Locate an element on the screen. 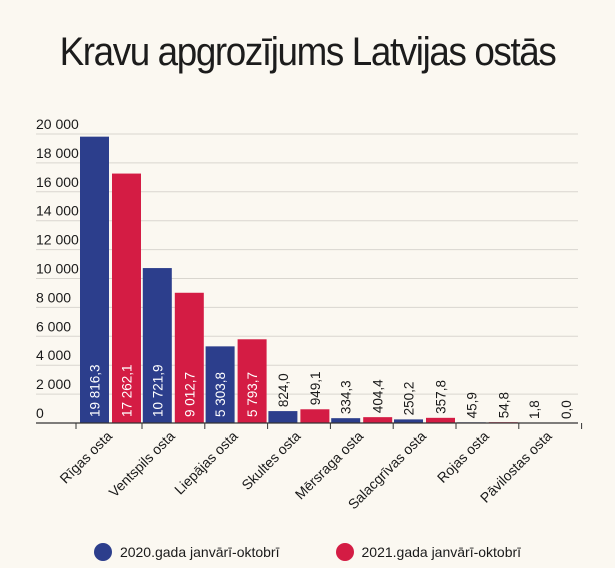 The height and width of the screenshot is (568, 615). legend-item-2021: 2021.gada janvārī-oktobrī is located at coordinates (428, 552).